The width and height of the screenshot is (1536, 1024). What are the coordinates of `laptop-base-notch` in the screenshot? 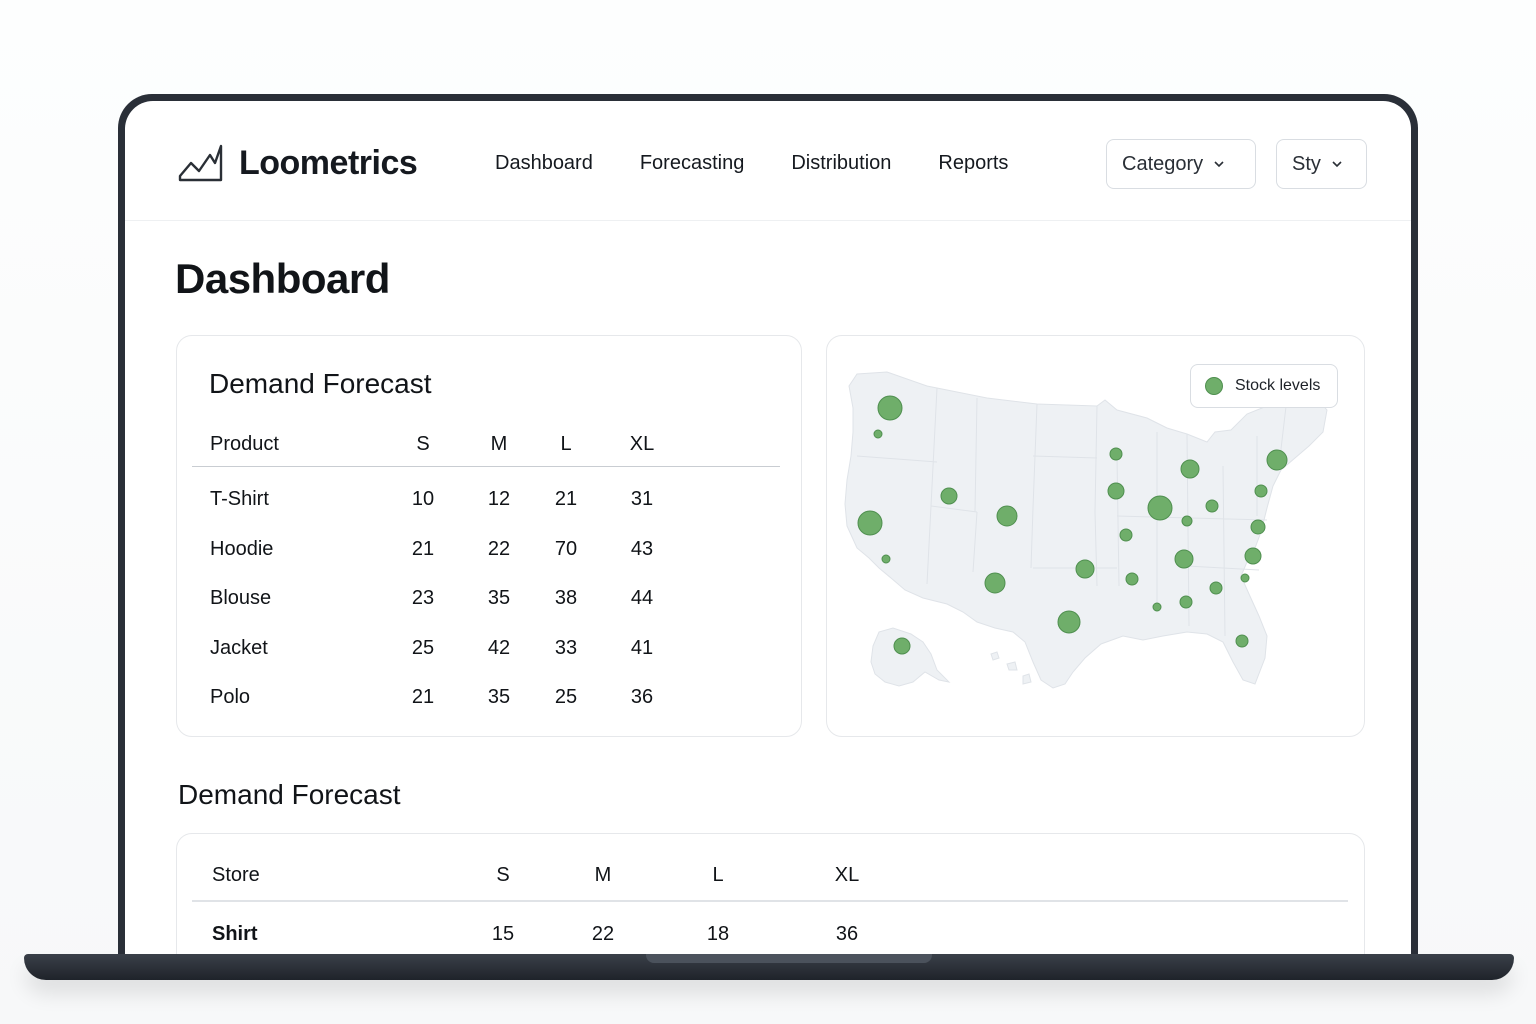 It's located at (789, 958).